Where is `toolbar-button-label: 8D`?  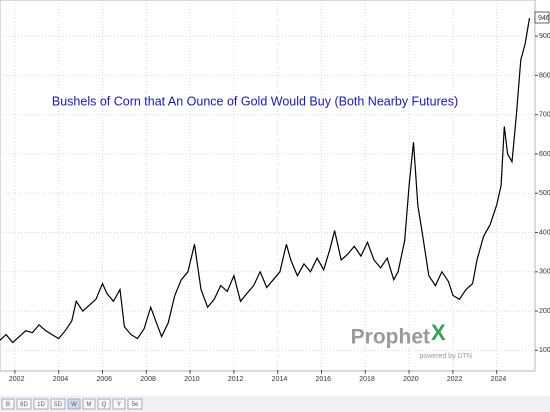 toolbar-button-label: 8D is located at coordinates (24, 405).